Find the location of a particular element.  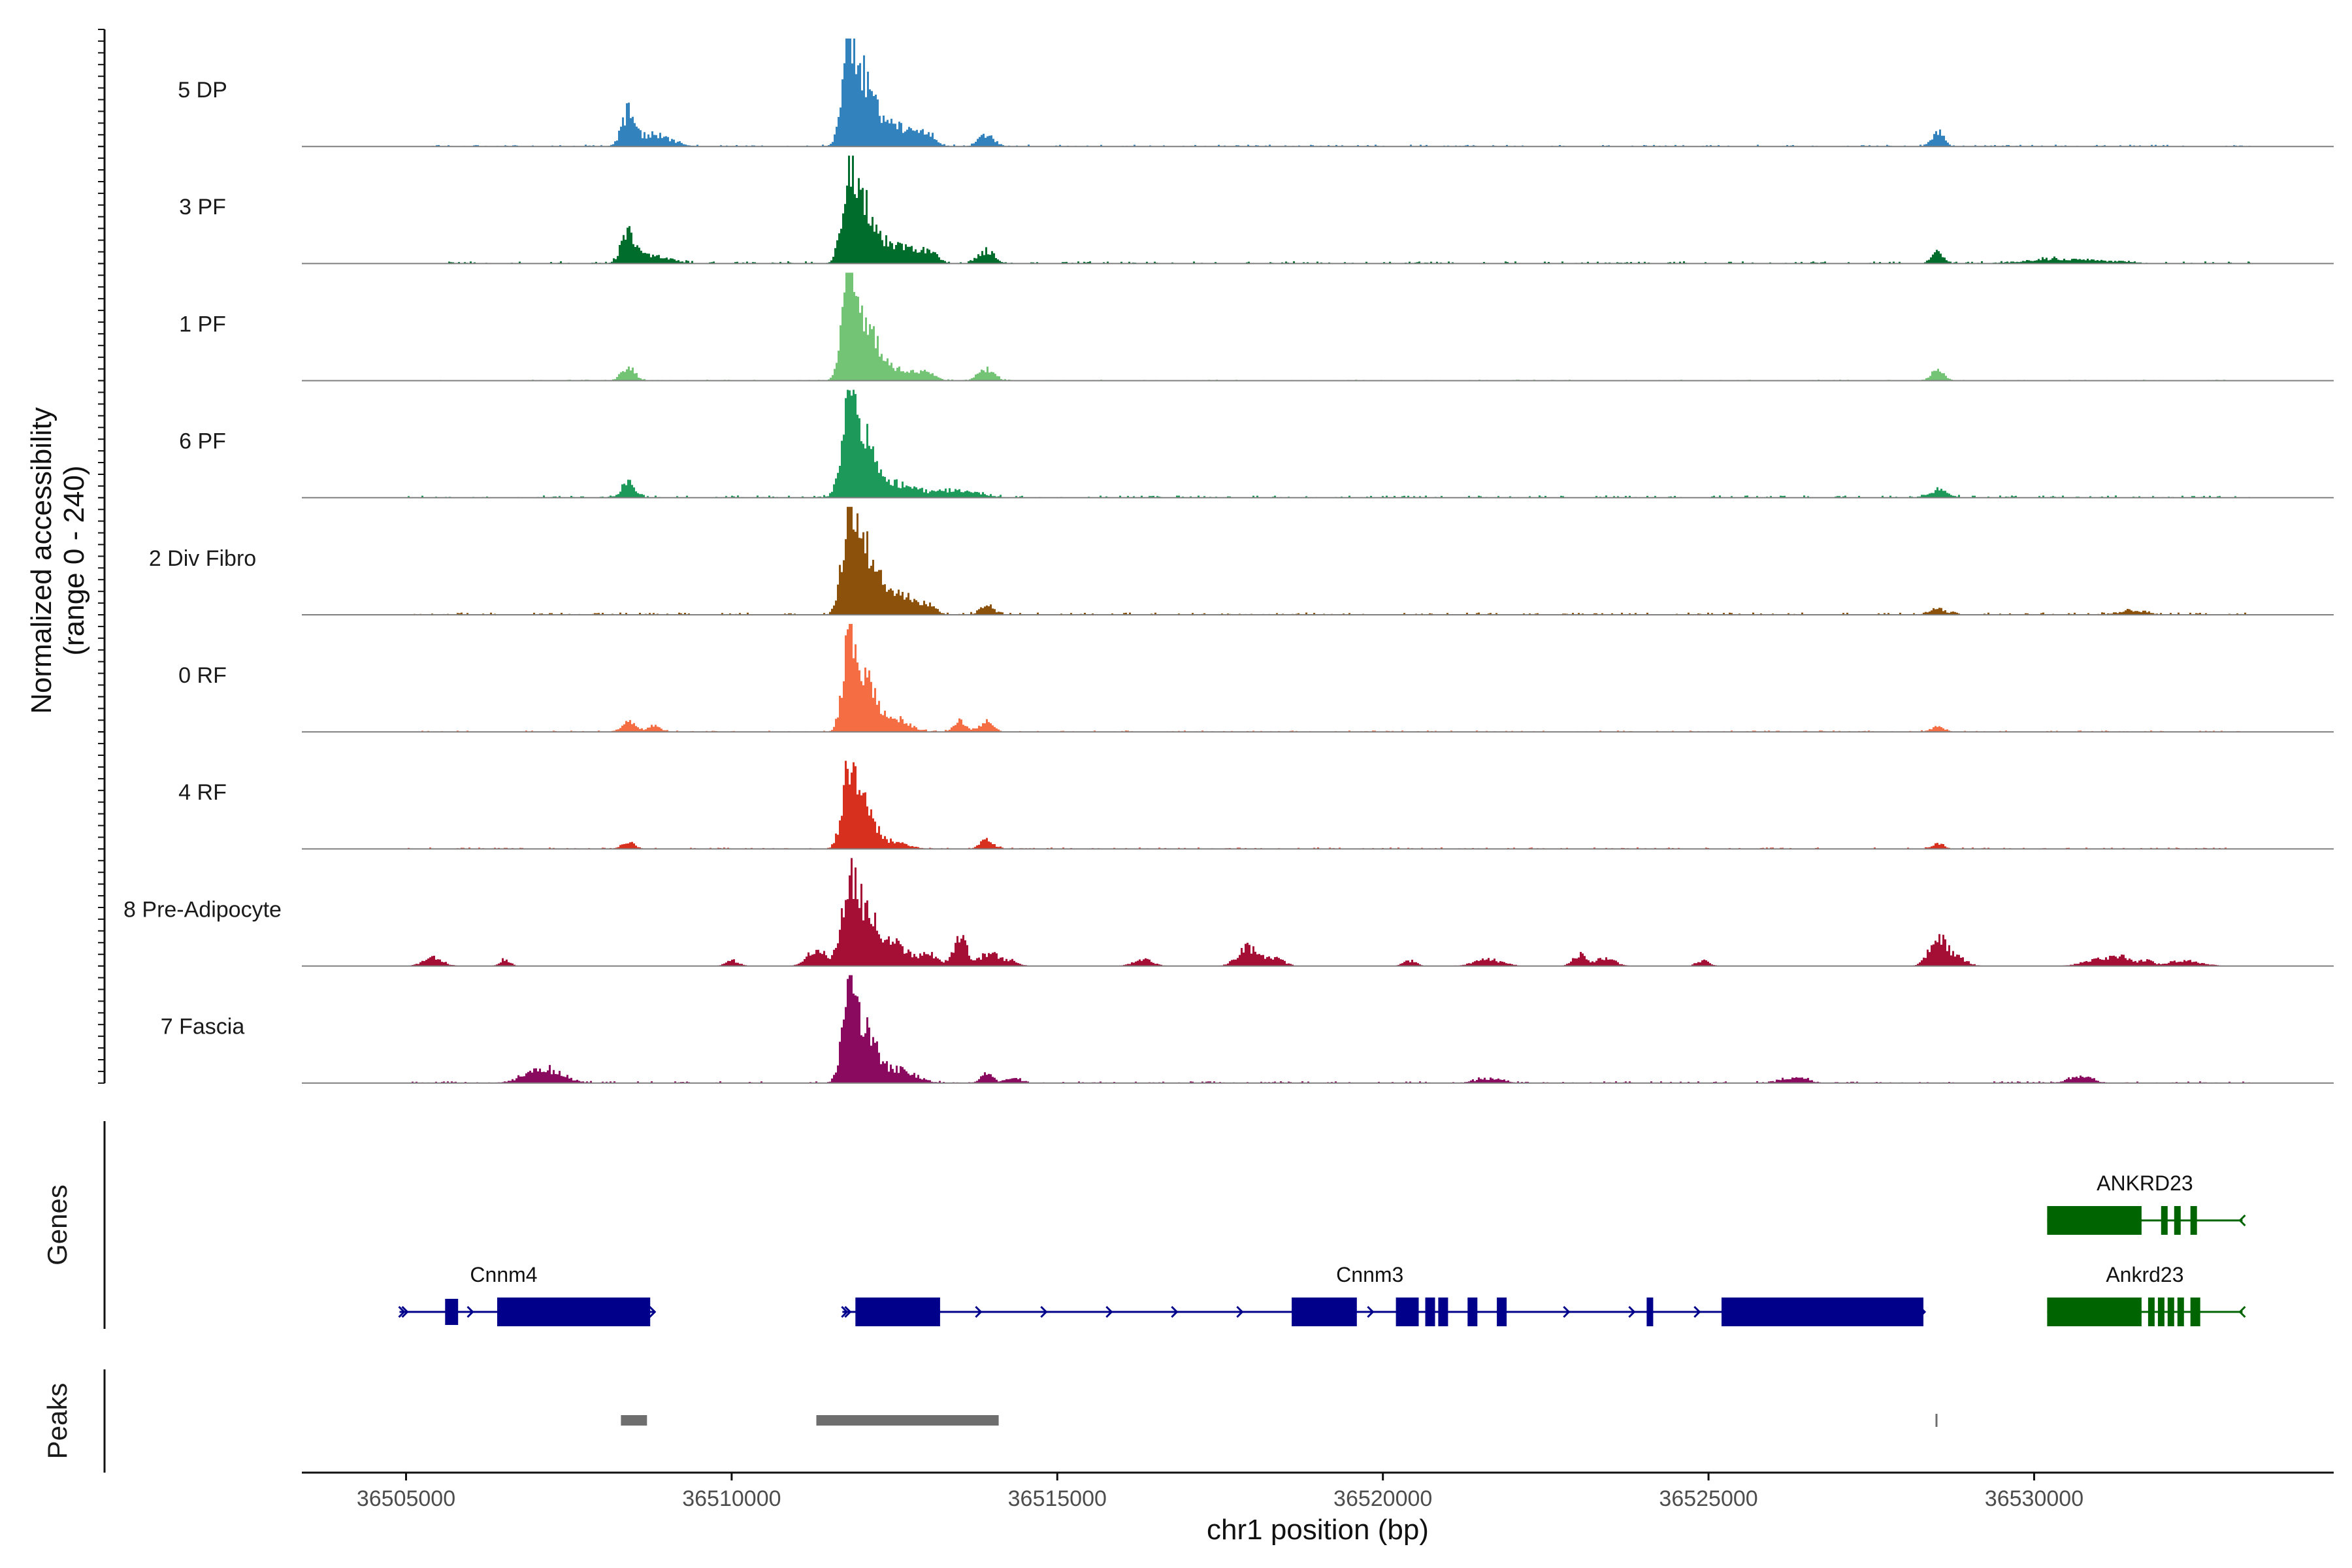

gene-model: Cnnm4 is located at coordinates (527, 1294).